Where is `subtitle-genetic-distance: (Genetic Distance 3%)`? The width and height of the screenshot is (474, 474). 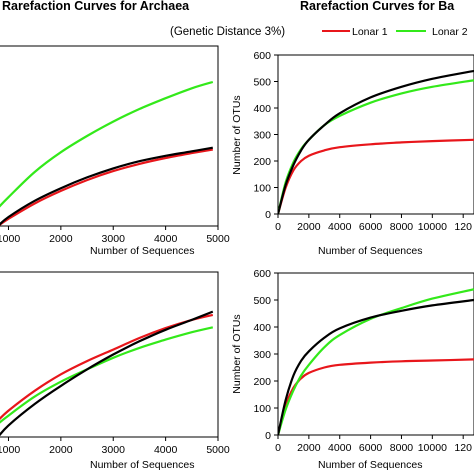
subtitle-genetic-distance: (Genetic Distance 3%) is located at coordinates (227, 32).